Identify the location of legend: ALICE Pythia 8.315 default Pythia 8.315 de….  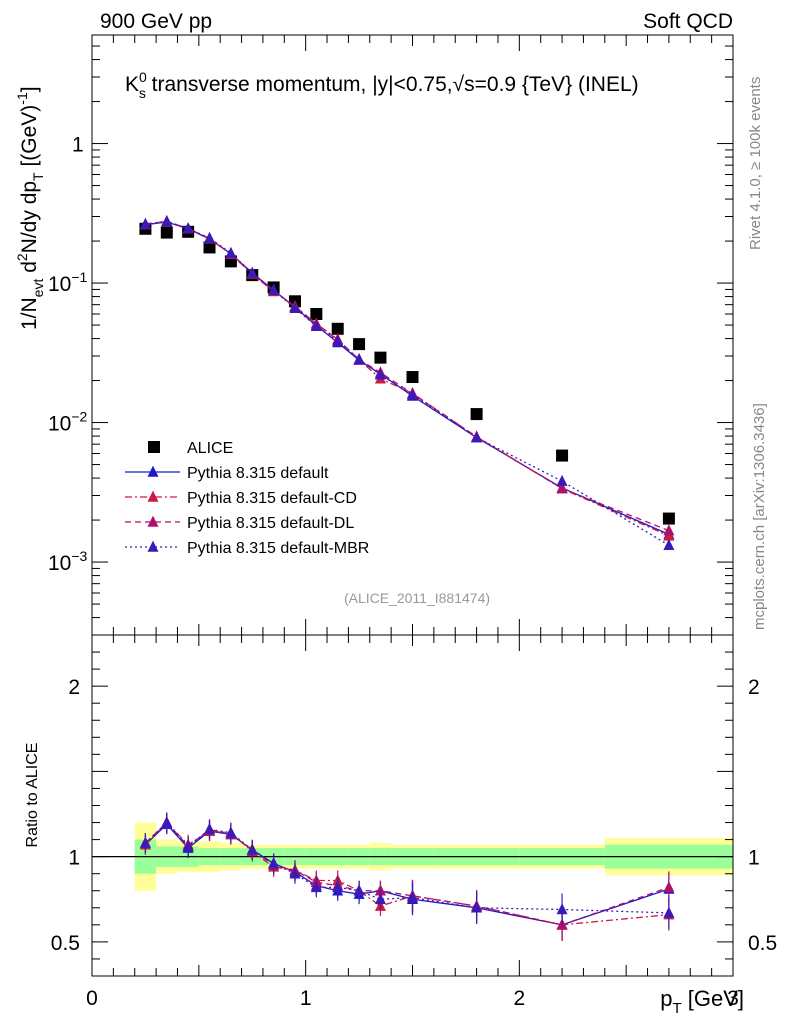
(247, 498).